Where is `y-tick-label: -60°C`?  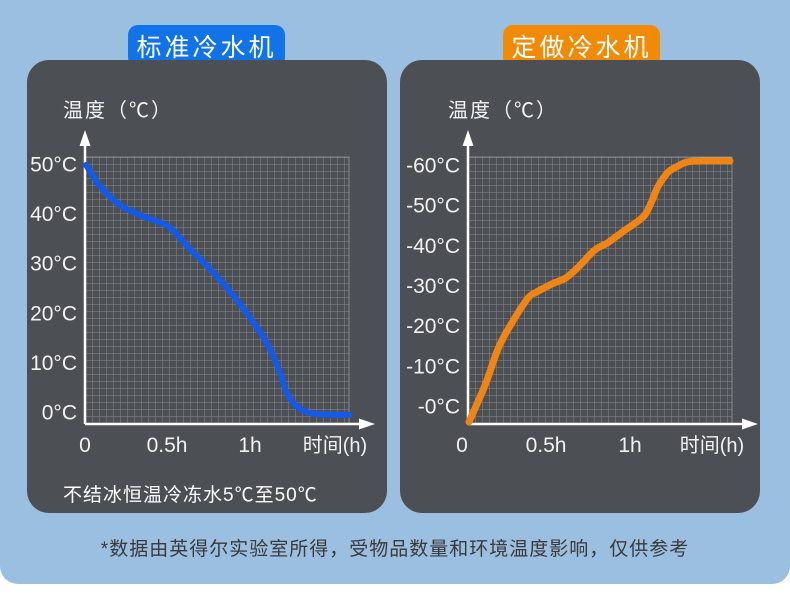
y-tick-label: -60°C is located at coordinates (433, 166).